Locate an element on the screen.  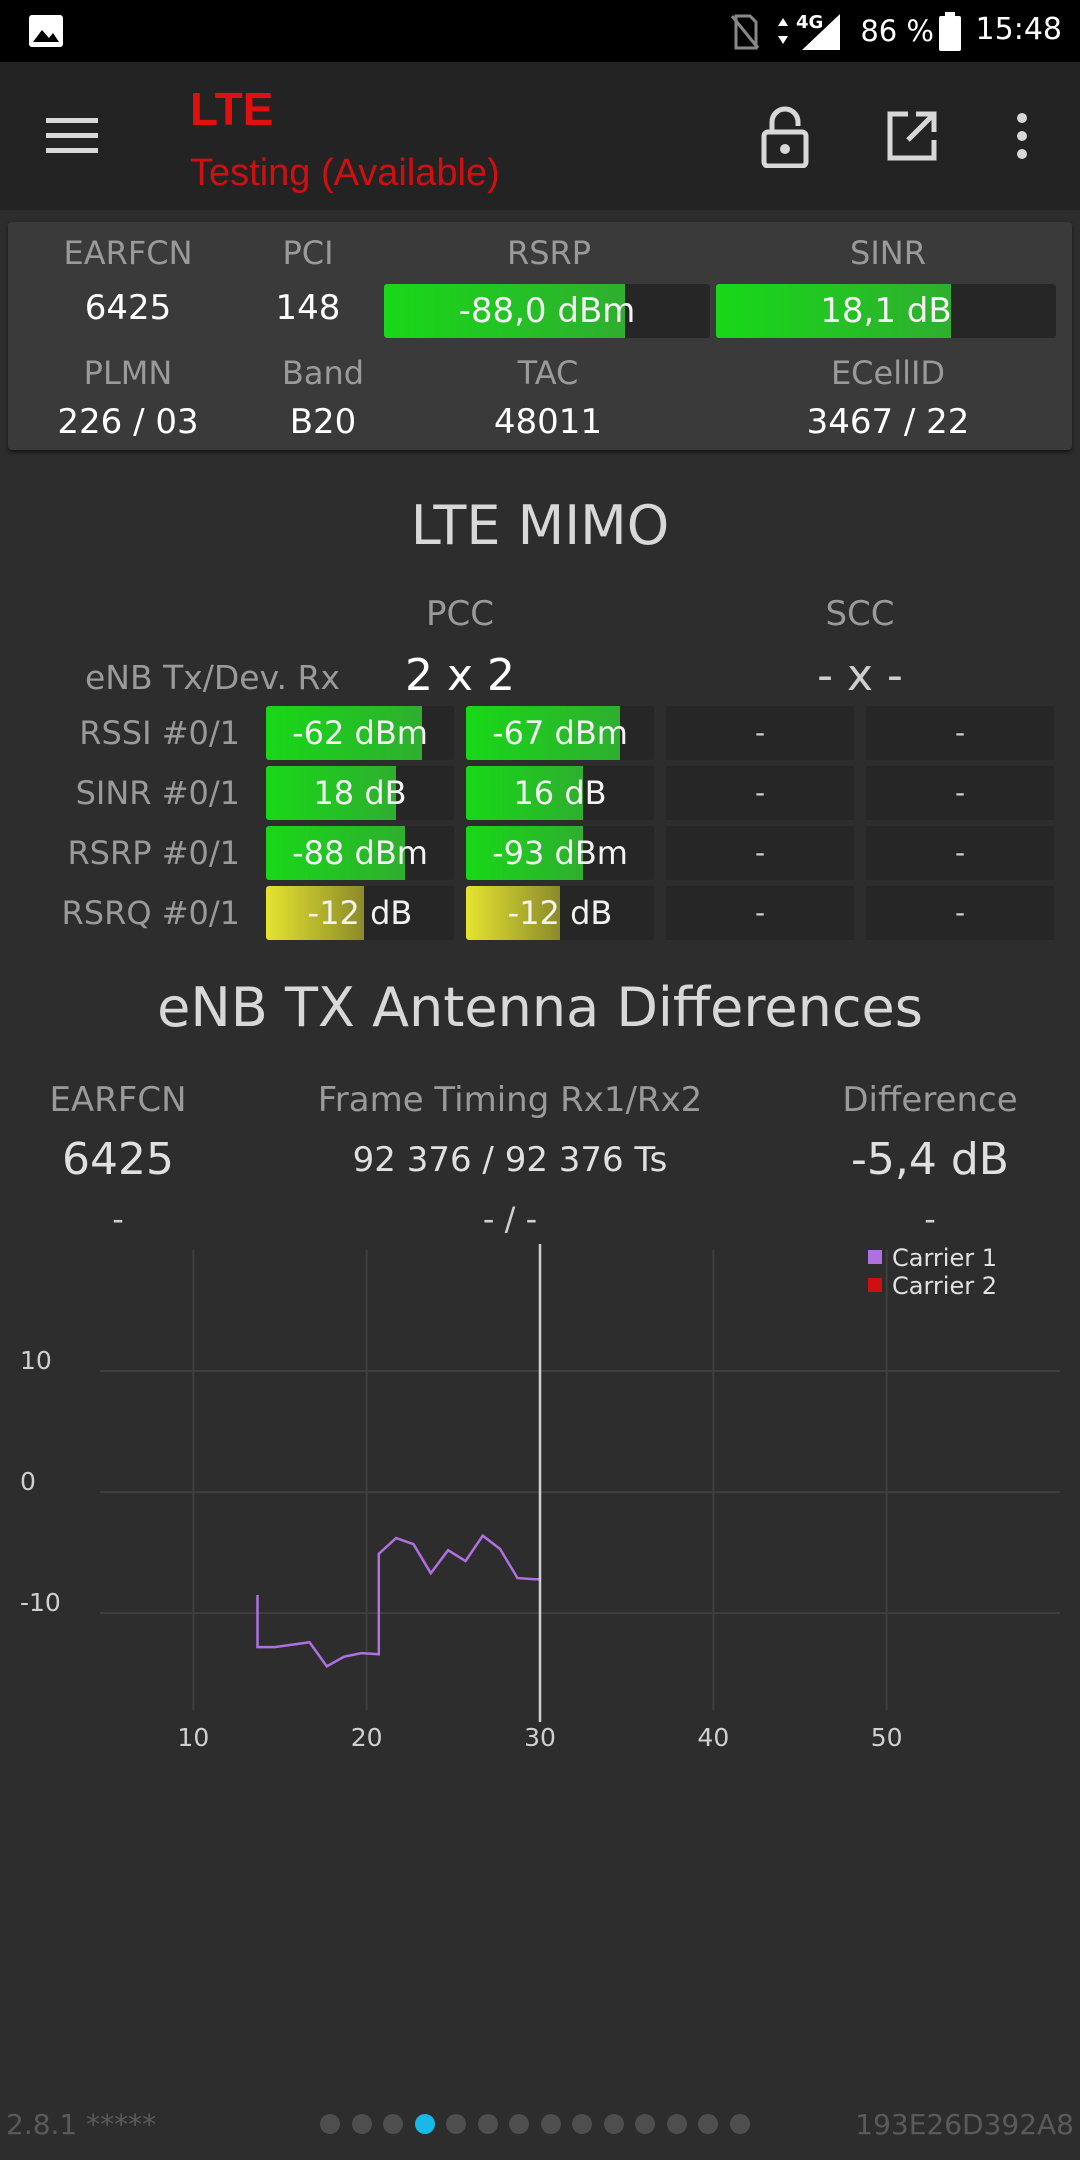
mimo-pcc0-value: -62 dBm is located at coordinates (360, 733).